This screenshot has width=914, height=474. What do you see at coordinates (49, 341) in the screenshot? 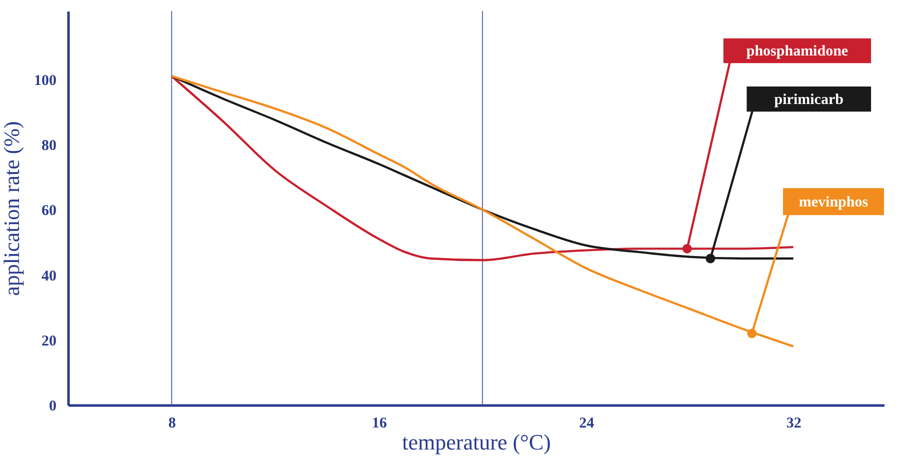
I see `y-tick-label: 20` at bounding box center [49, 341].